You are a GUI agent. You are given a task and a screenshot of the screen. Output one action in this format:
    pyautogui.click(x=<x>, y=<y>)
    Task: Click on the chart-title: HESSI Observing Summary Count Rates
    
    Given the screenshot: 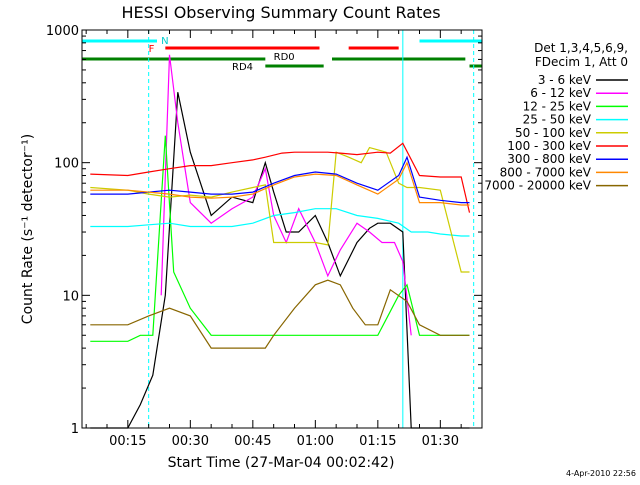 What is the action you would take?
    pyautogui.click(x=280, y=12)
    